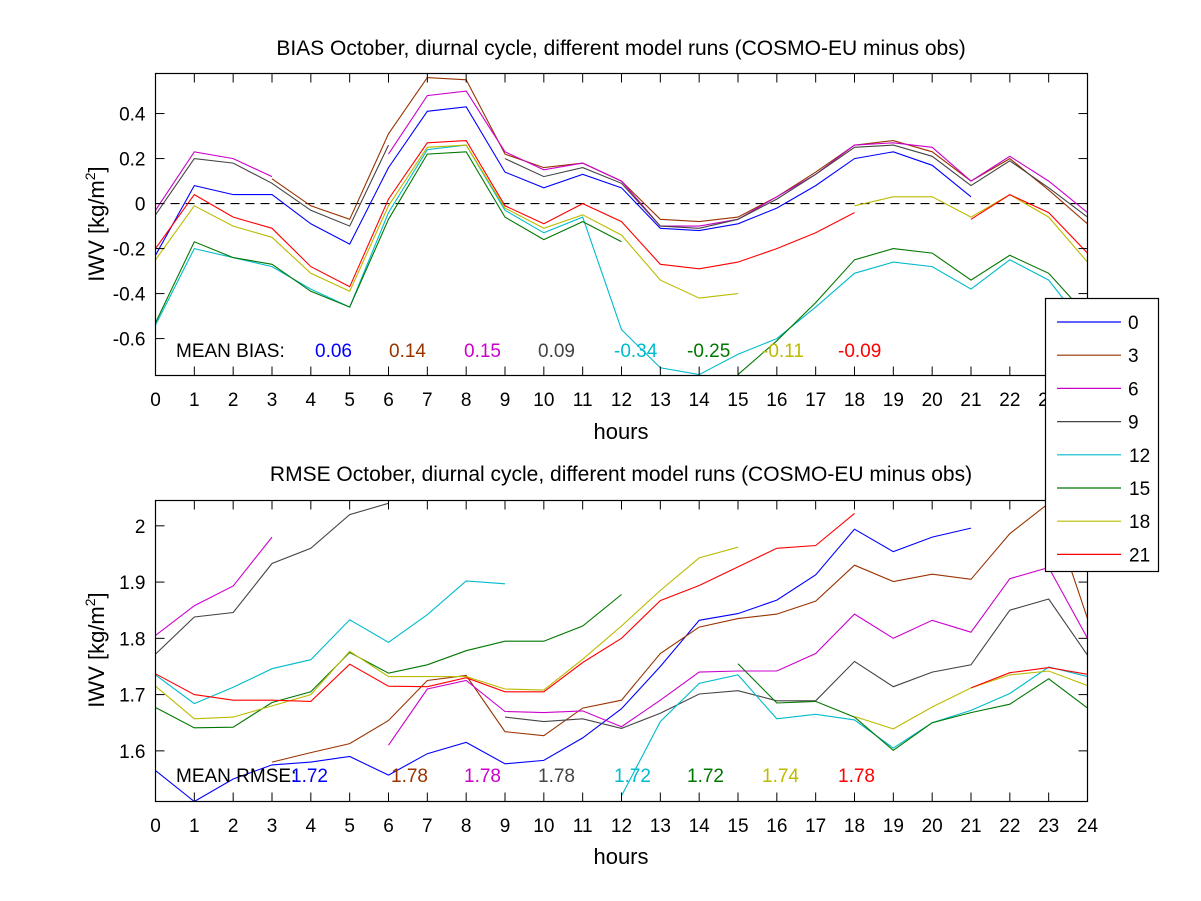 The image size is (1201, 901). I want to click on bias-y-tick-label: -0.4, so click(129, 295).